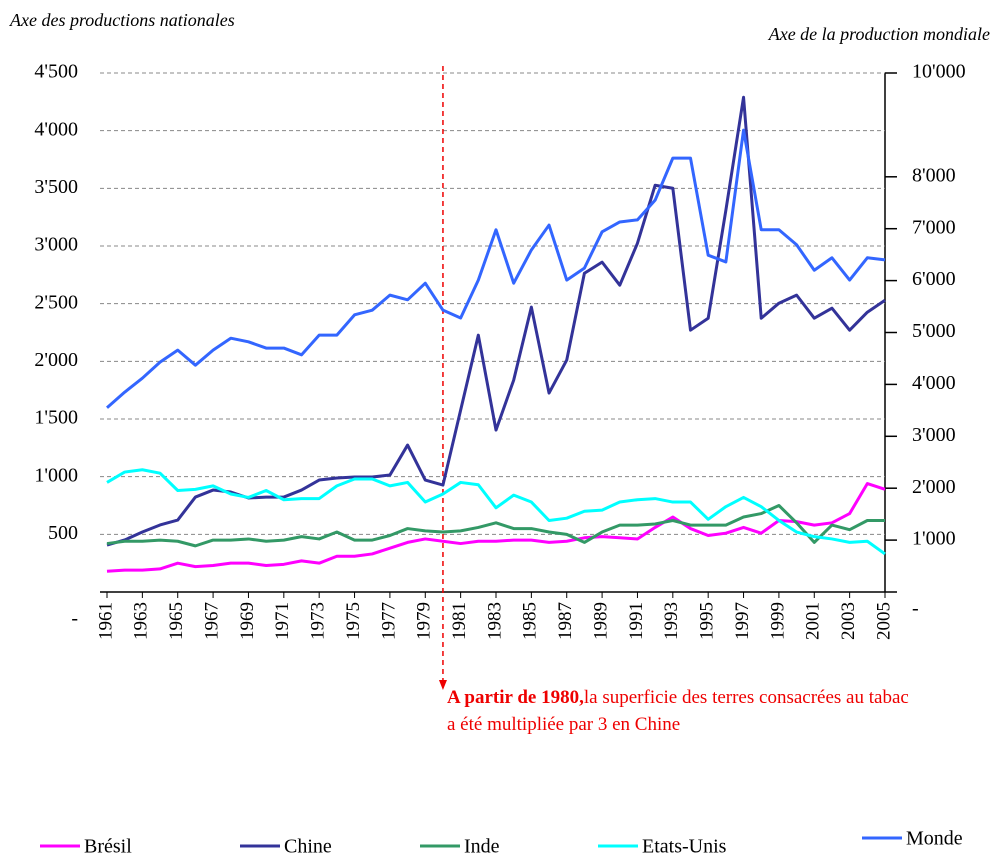  Describe the element at coordinates (247, 621) in the screenshot. I see `x-tick-label: 1969` at that location.